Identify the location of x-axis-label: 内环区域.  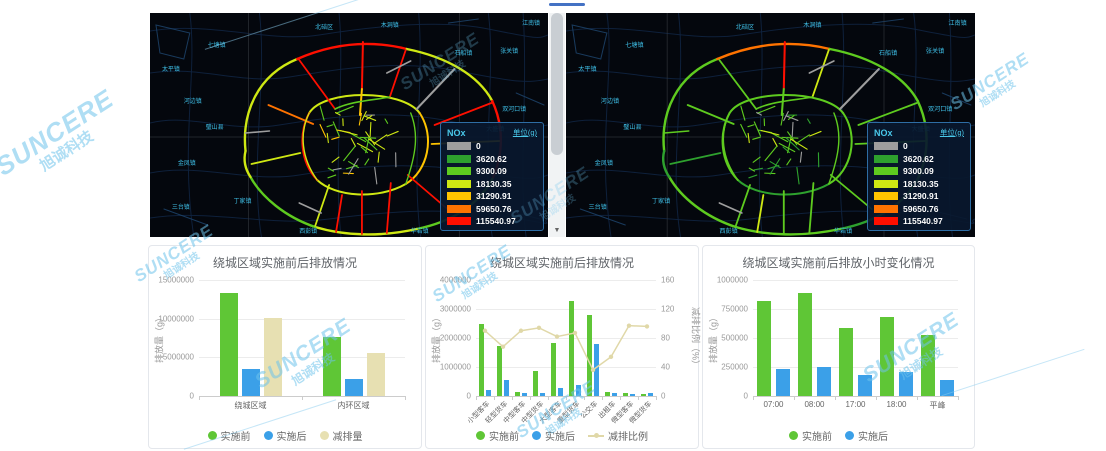
(353, 405).